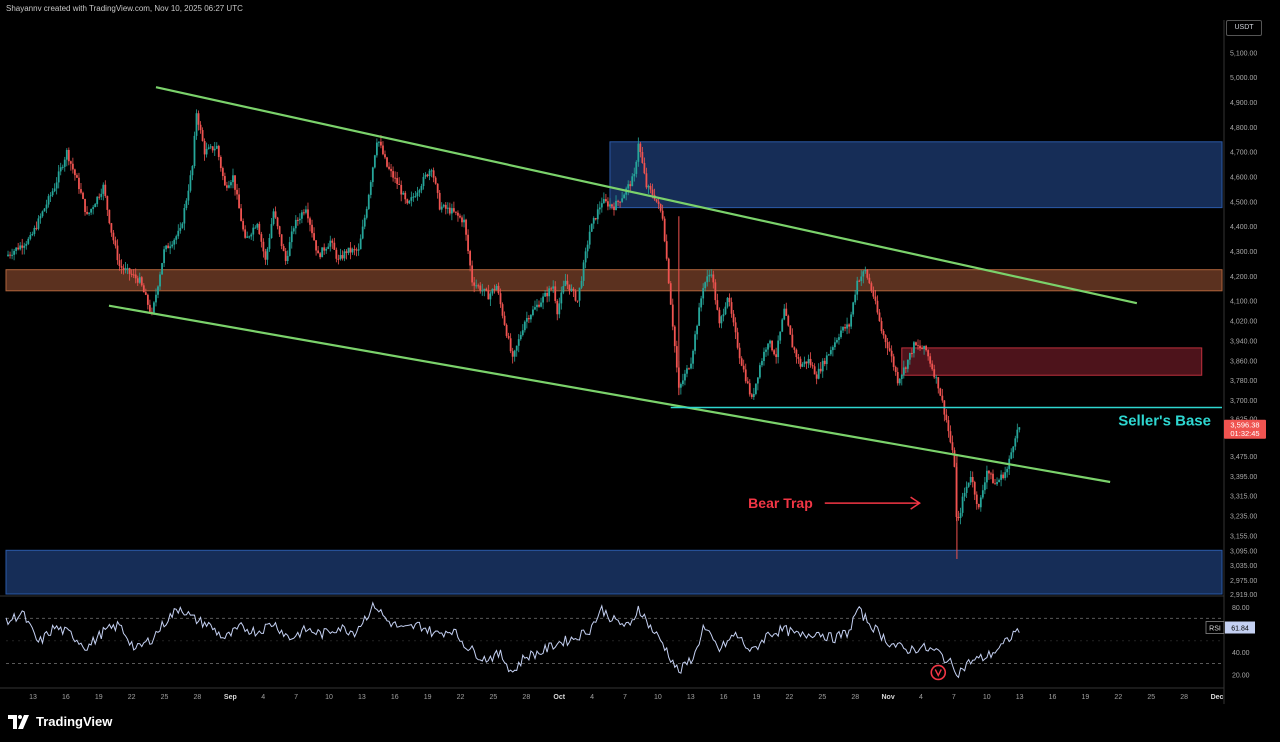 This screenshot has height=742, width=1280. What do you see at coordinates (1243, 595) in the screenshot?
I see `price-tick: 2,919.00` at bounding box center [1243, 595].